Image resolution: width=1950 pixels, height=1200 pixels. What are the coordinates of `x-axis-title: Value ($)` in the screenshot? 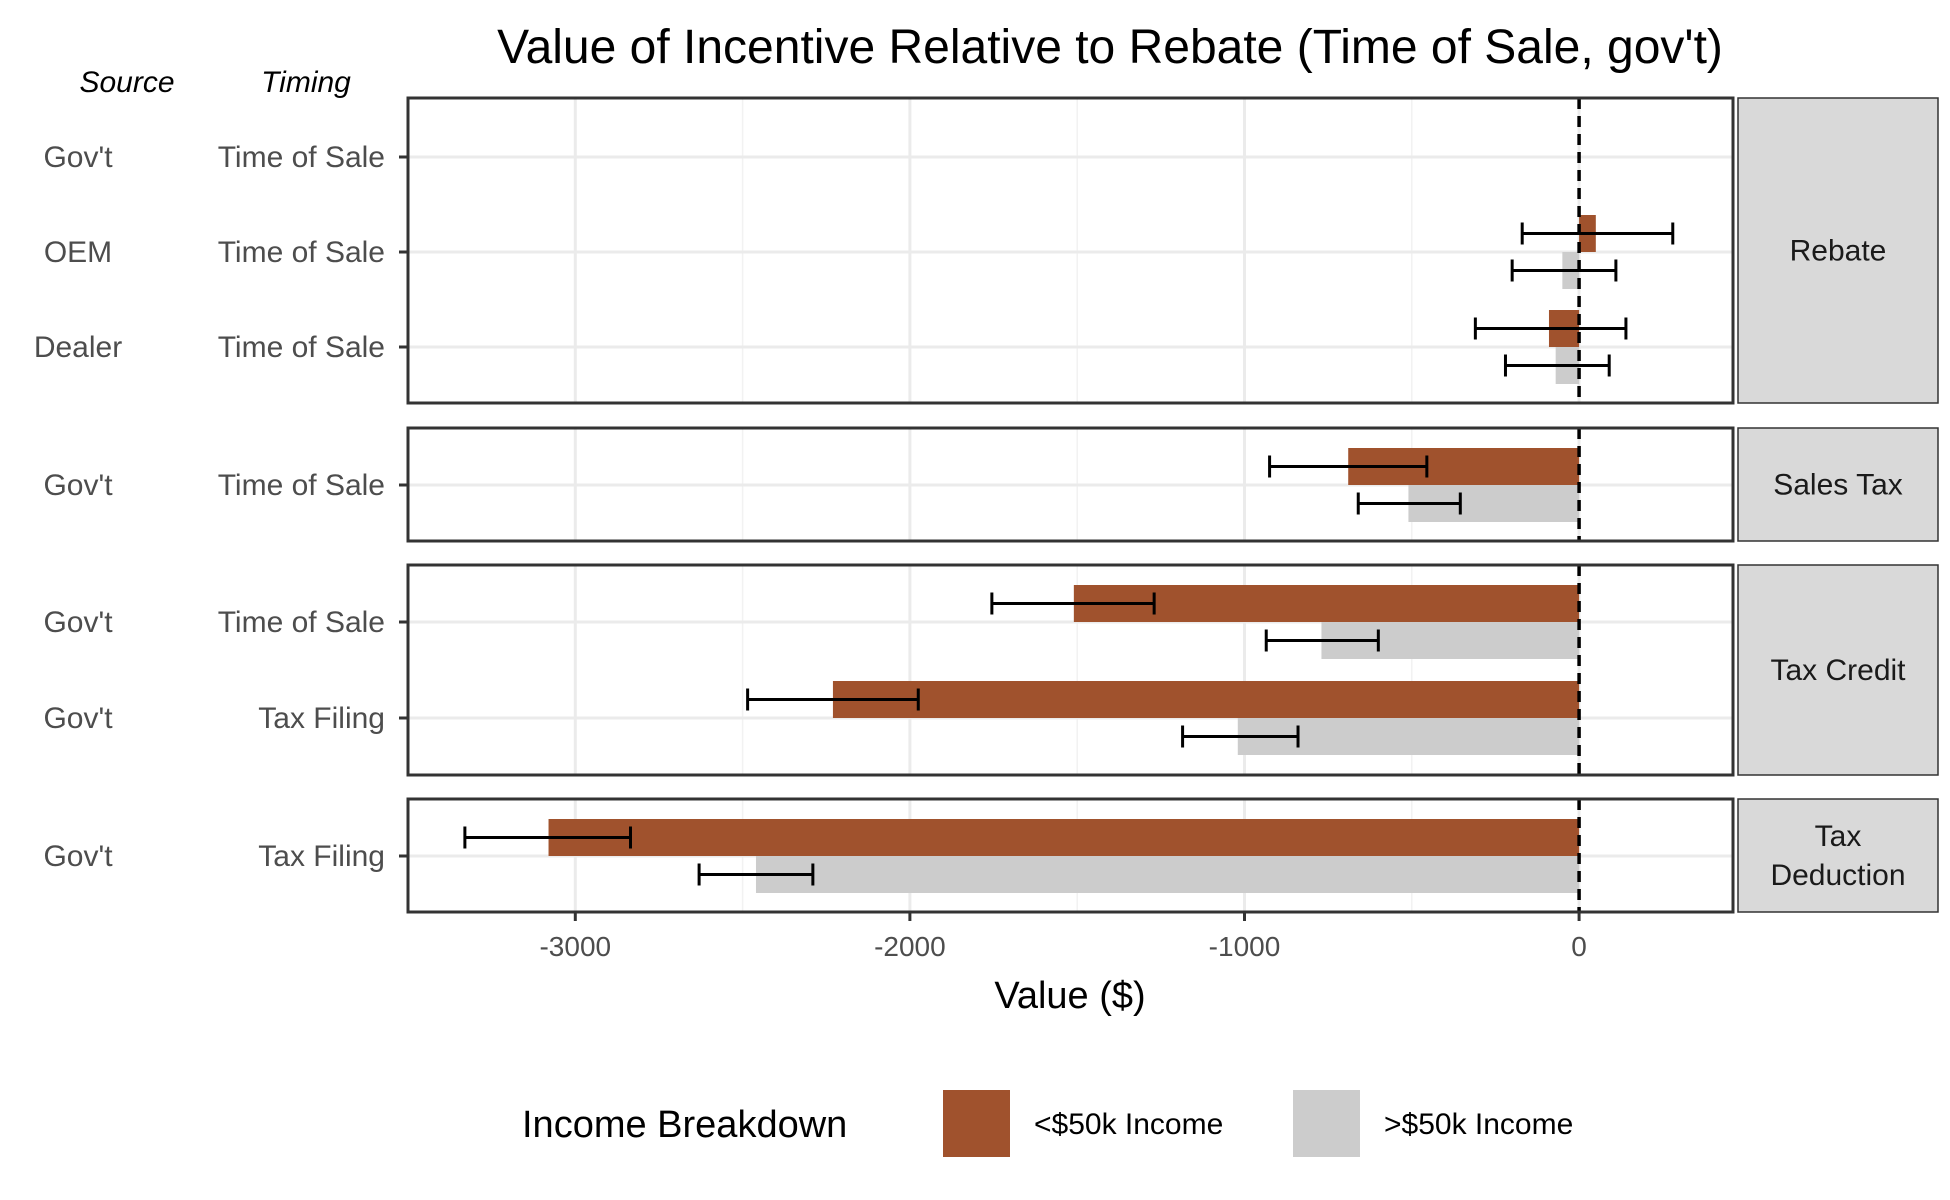 It's located at (1069, 996).